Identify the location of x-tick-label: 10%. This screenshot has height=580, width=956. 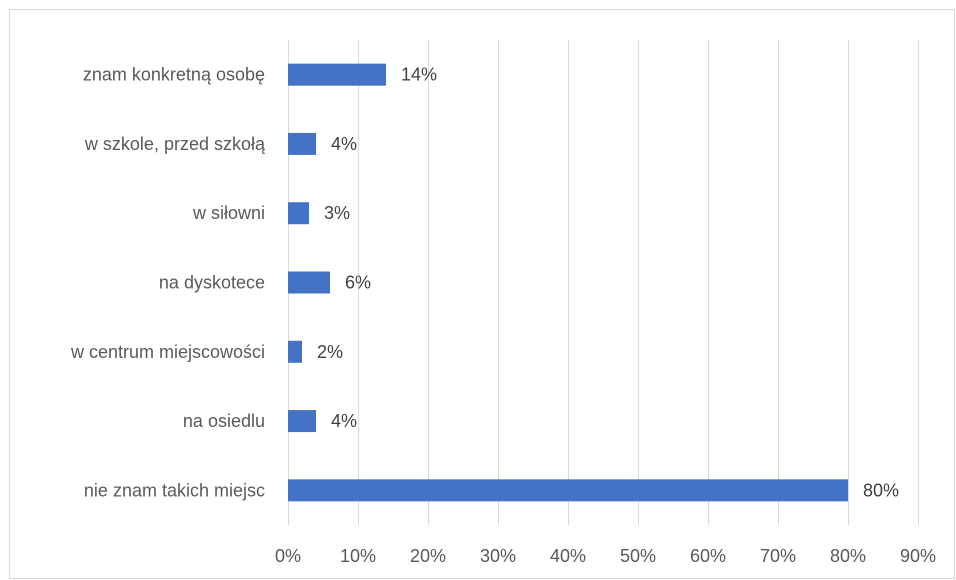
(358, 556).